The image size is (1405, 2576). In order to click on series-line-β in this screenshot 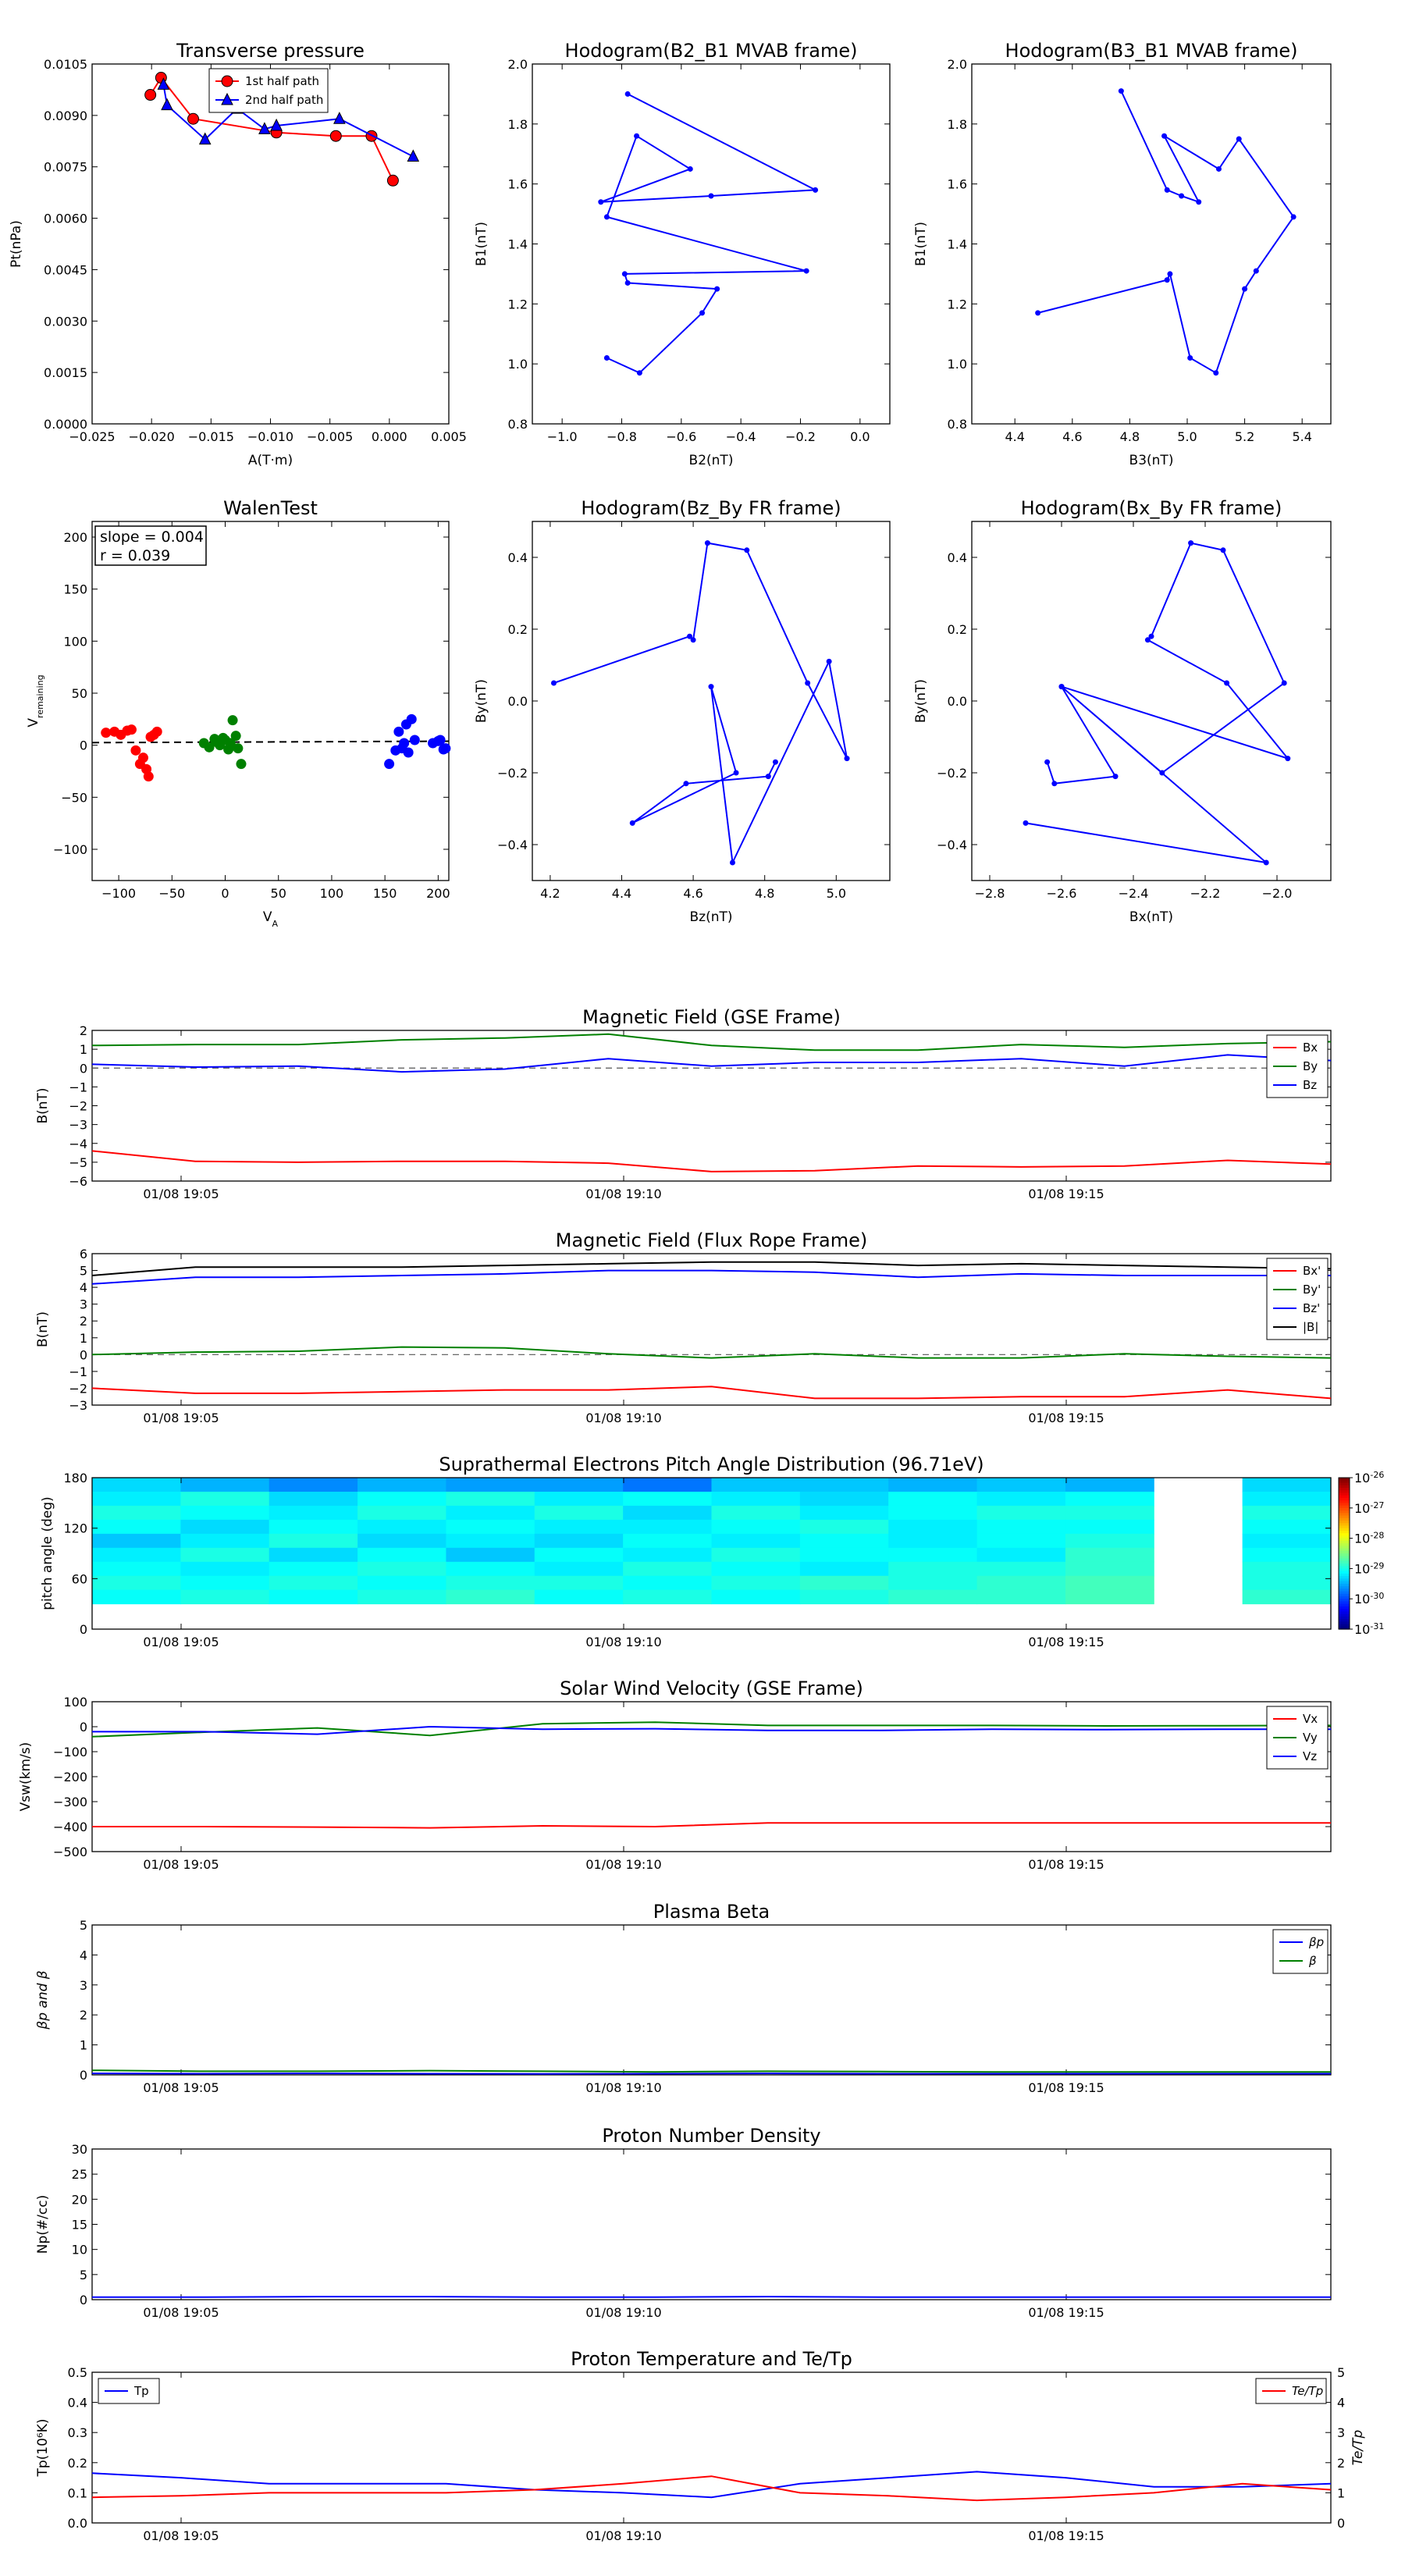, I will do `click(711, 2071)`.